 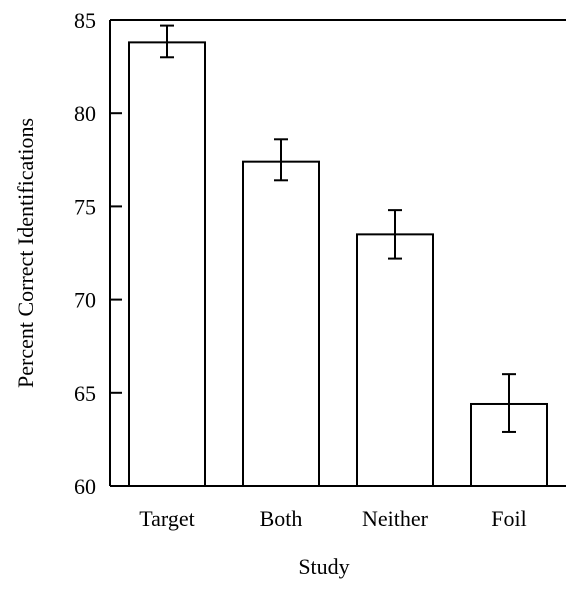 I want to click on bar-both, so click(x=281, y=323).